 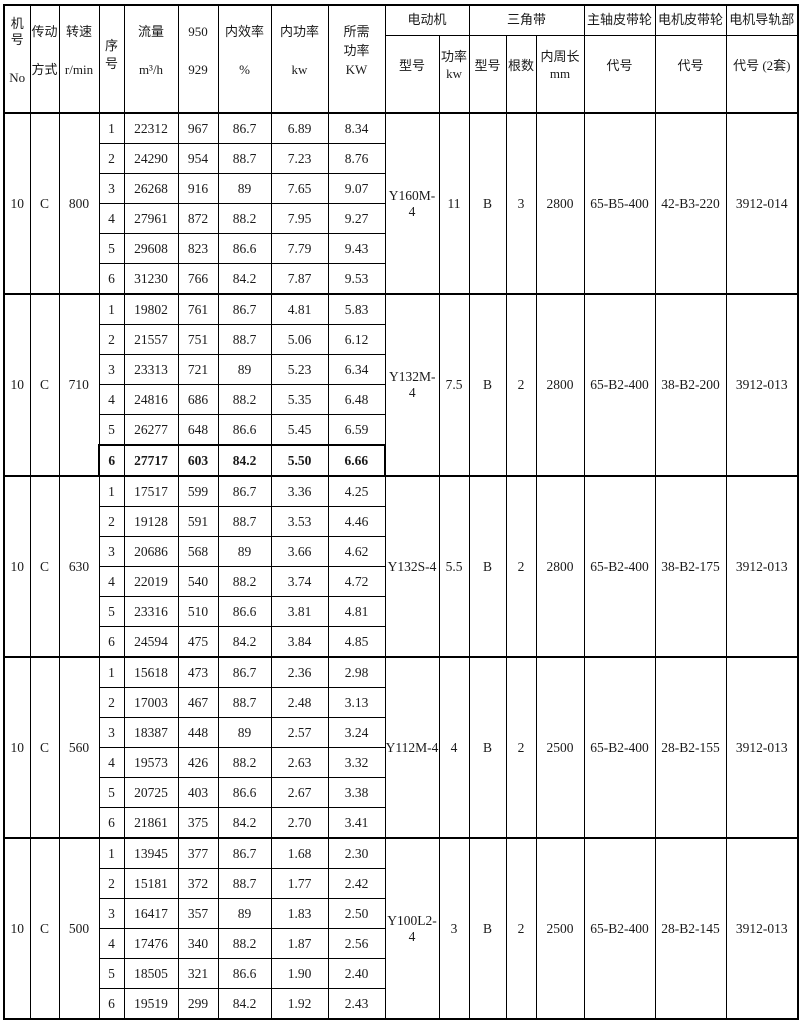 What do you see at coordinates (79, 59) in the screenshot?
I see `col-header-speed: 转速 r/min` at bounding box center [79, 59].